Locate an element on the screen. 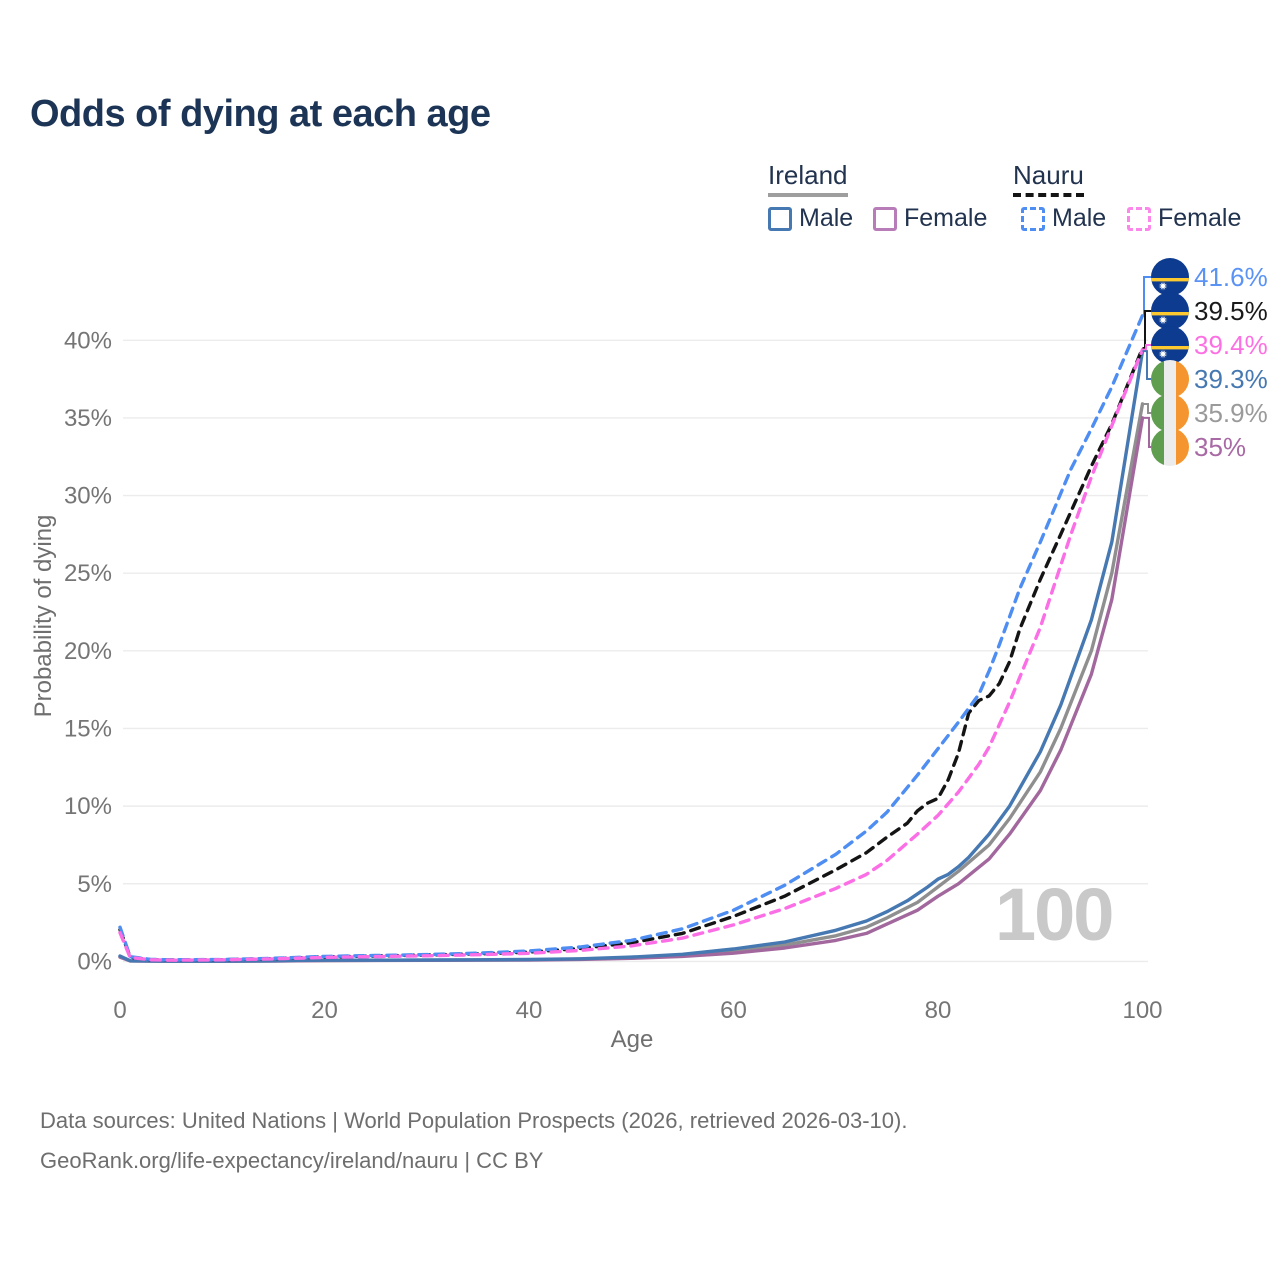 The height and width of the screenshot is (1280, 1280). nauru-female-checkbox is located at coordinates (1139, 218).